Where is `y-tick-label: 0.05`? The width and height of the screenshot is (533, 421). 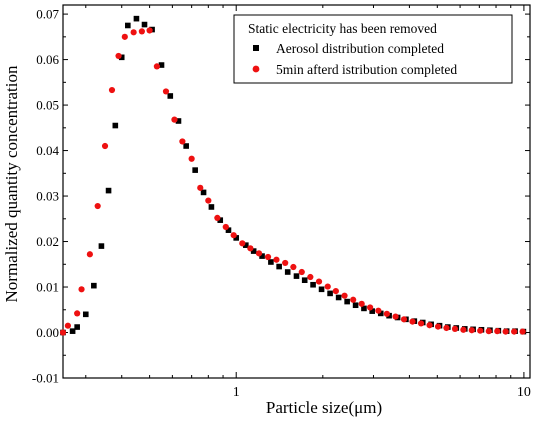 y-tick-label: 0.05 is located at coordinates (47, 105).